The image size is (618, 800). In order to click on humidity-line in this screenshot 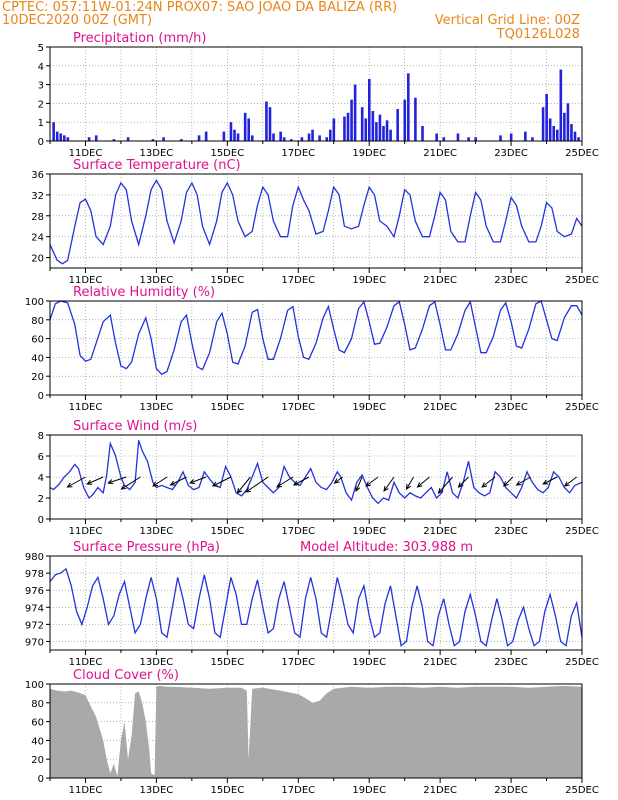, I will do `click(316, 338)`.